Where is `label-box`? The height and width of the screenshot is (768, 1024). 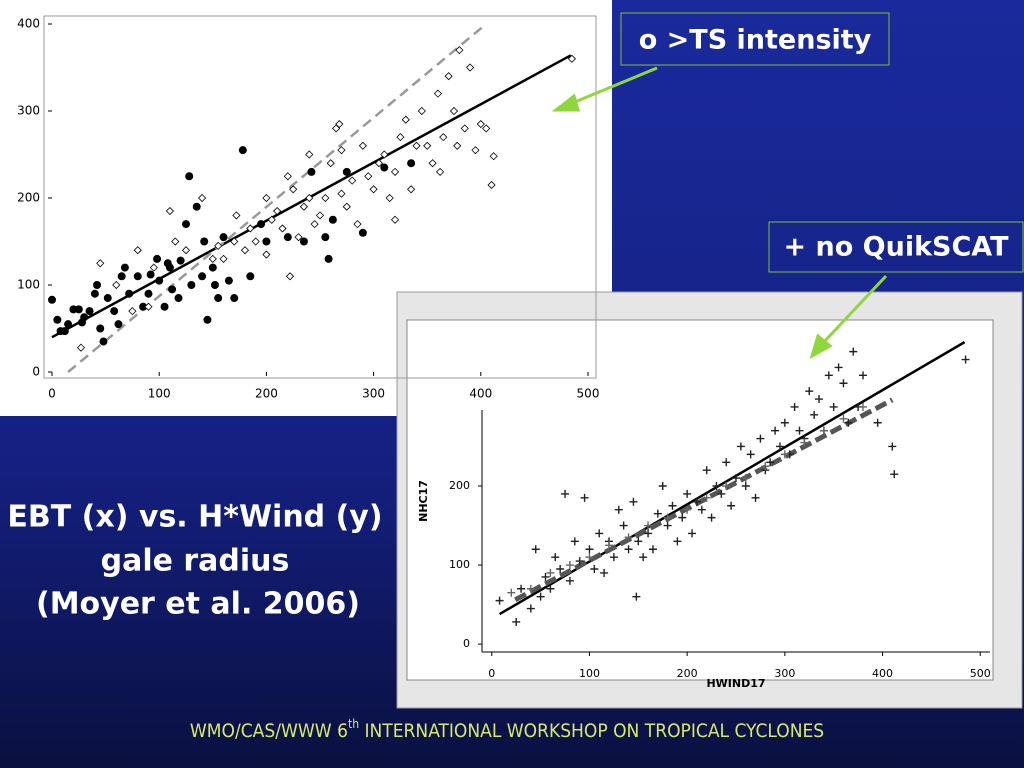 label-box is located at coordinates (896, 247).